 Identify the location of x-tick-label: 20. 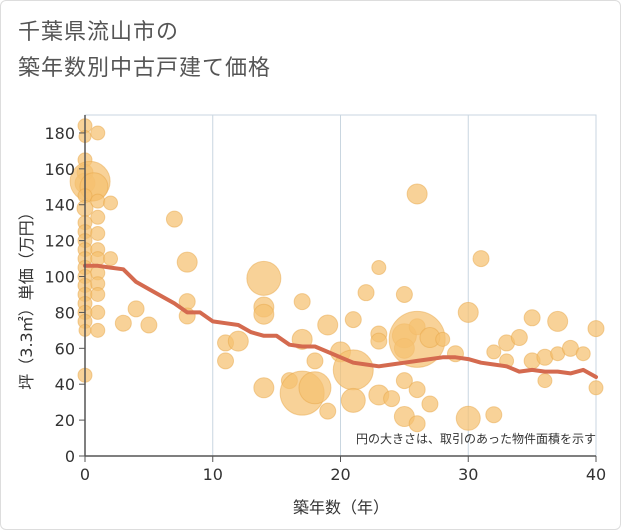
(340, 474).